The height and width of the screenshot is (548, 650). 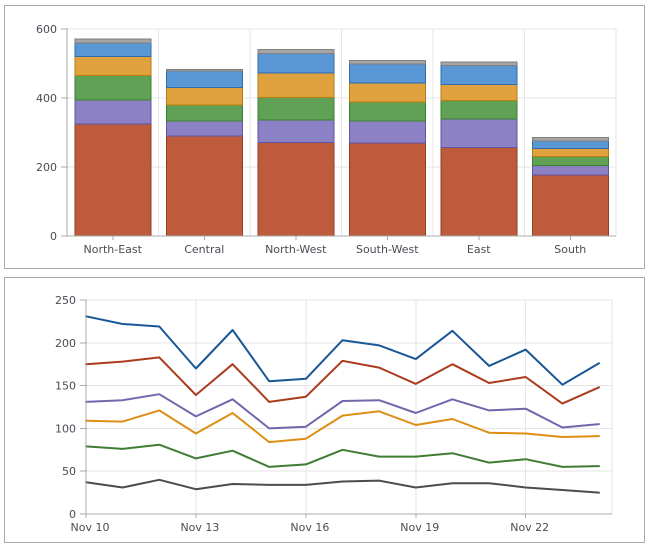 What do you see at coordinates (479, 75) in the screenshot?
I see `bar-segment-East-blue` at bounding box center [479, 75].